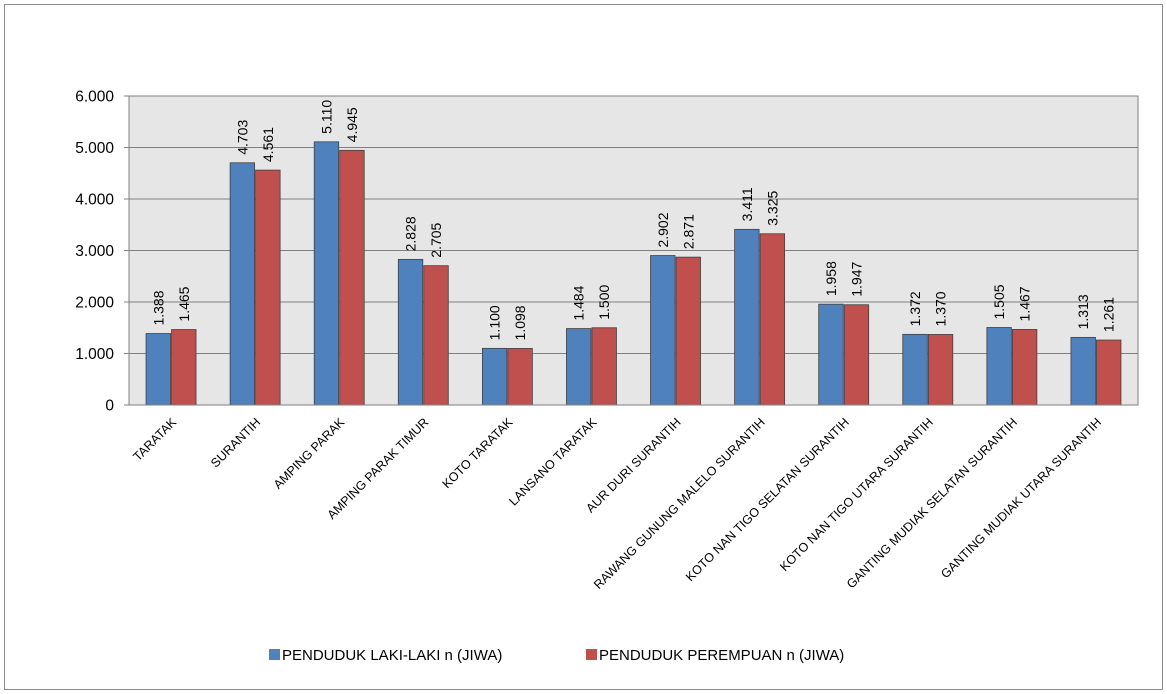 Image resolution: width=1167 pixels, height=694 pixels. I want to click on legend-swatch-female, so click(591, 654).